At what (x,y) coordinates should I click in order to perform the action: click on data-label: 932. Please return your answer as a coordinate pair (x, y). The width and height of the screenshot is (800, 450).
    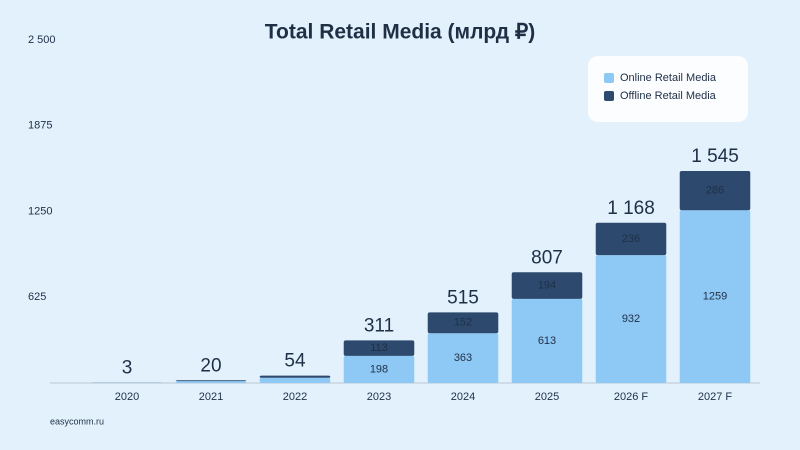
    Looking at the image, I should click on (631, 319).